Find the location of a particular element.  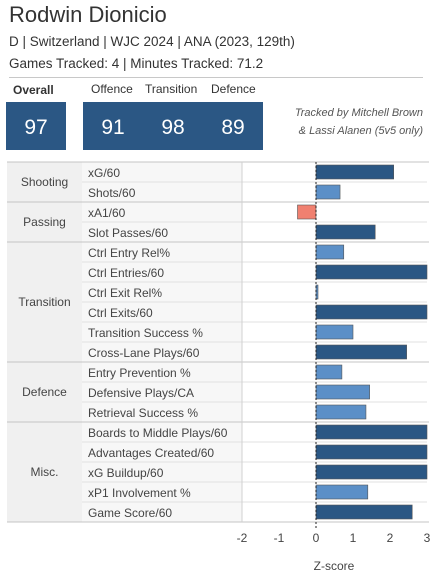

group-column-bg is located at coordinates (44, 342).